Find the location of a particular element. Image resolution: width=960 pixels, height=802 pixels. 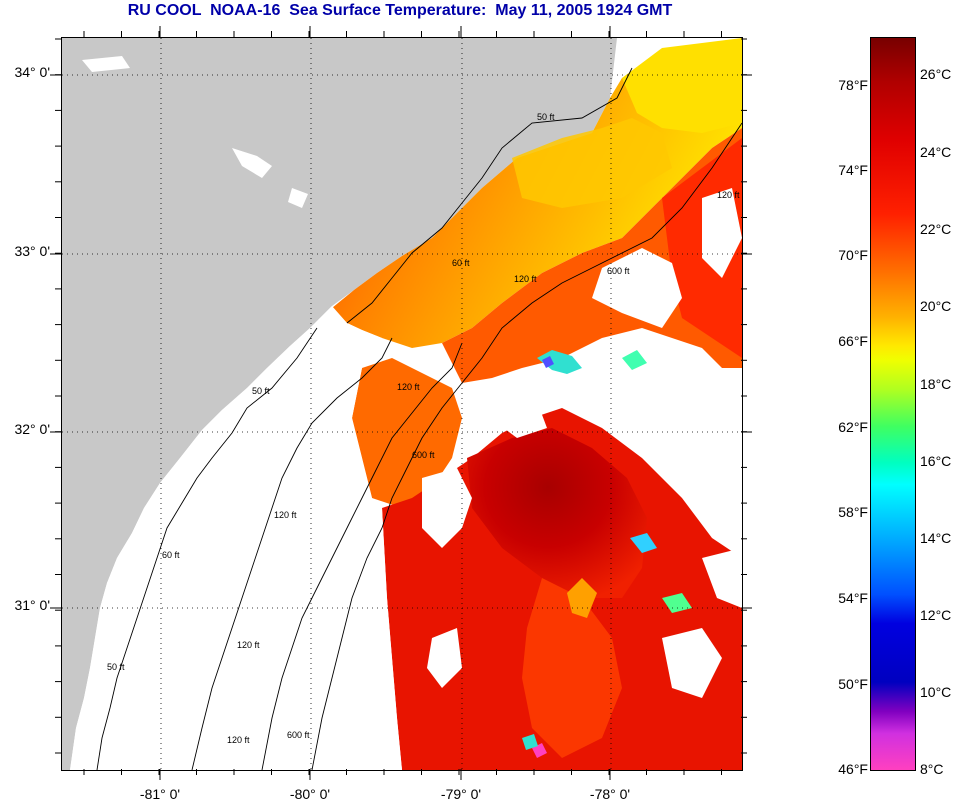

colorbar-fahrenheit-label: 78°F is located at coordinates (853, 85).